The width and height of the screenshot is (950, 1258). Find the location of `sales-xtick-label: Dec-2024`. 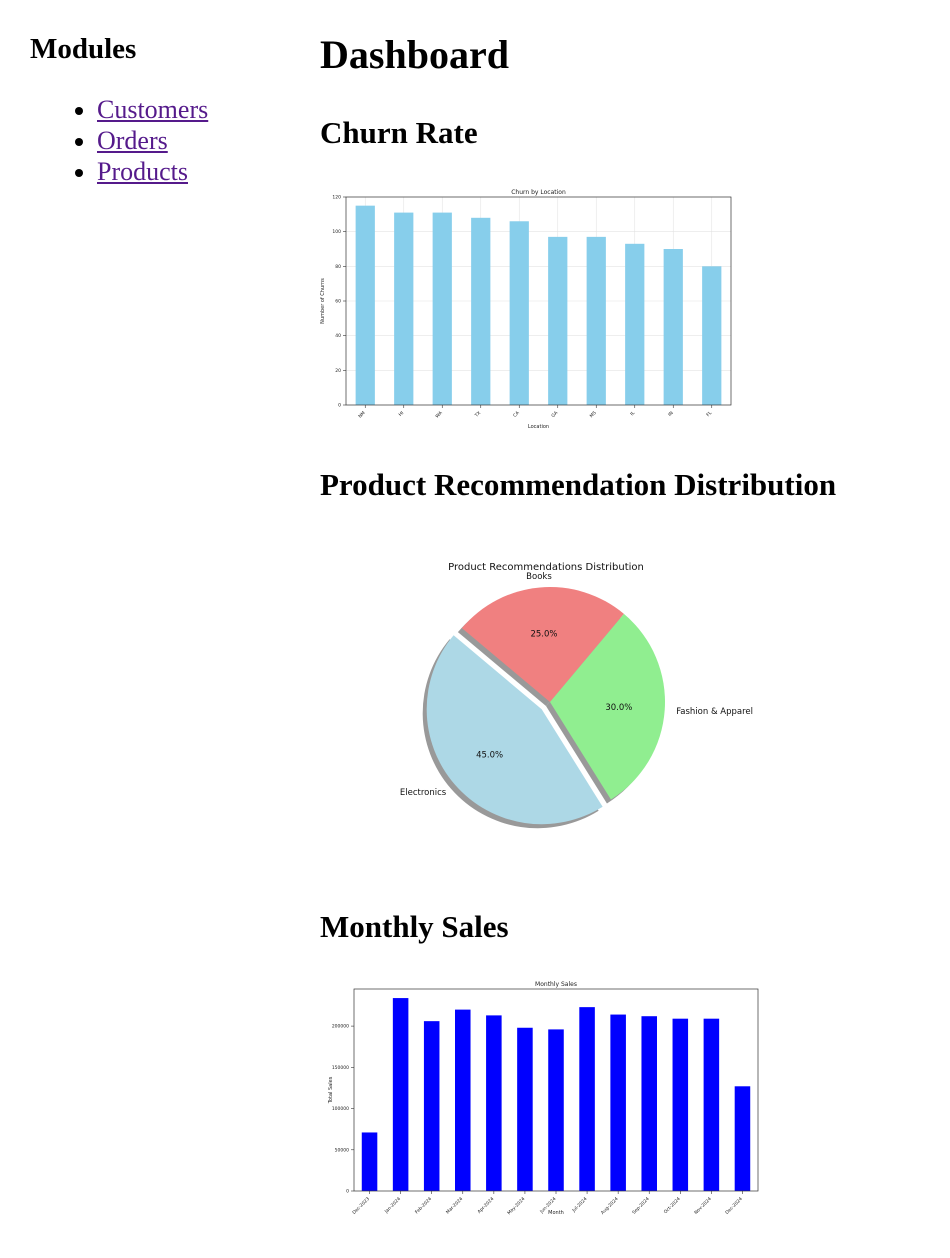

sales-xtick-label: Dec-2024 is located at coordinates (734, 1206).